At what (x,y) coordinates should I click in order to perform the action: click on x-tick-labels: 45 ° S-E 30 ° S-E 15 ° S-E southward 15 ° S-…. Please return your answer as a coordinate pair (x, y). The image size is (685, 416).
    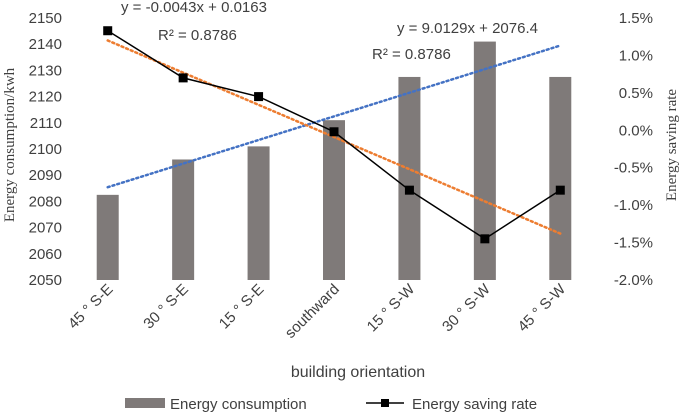
    Looking at the image, I should click on (317, 311).